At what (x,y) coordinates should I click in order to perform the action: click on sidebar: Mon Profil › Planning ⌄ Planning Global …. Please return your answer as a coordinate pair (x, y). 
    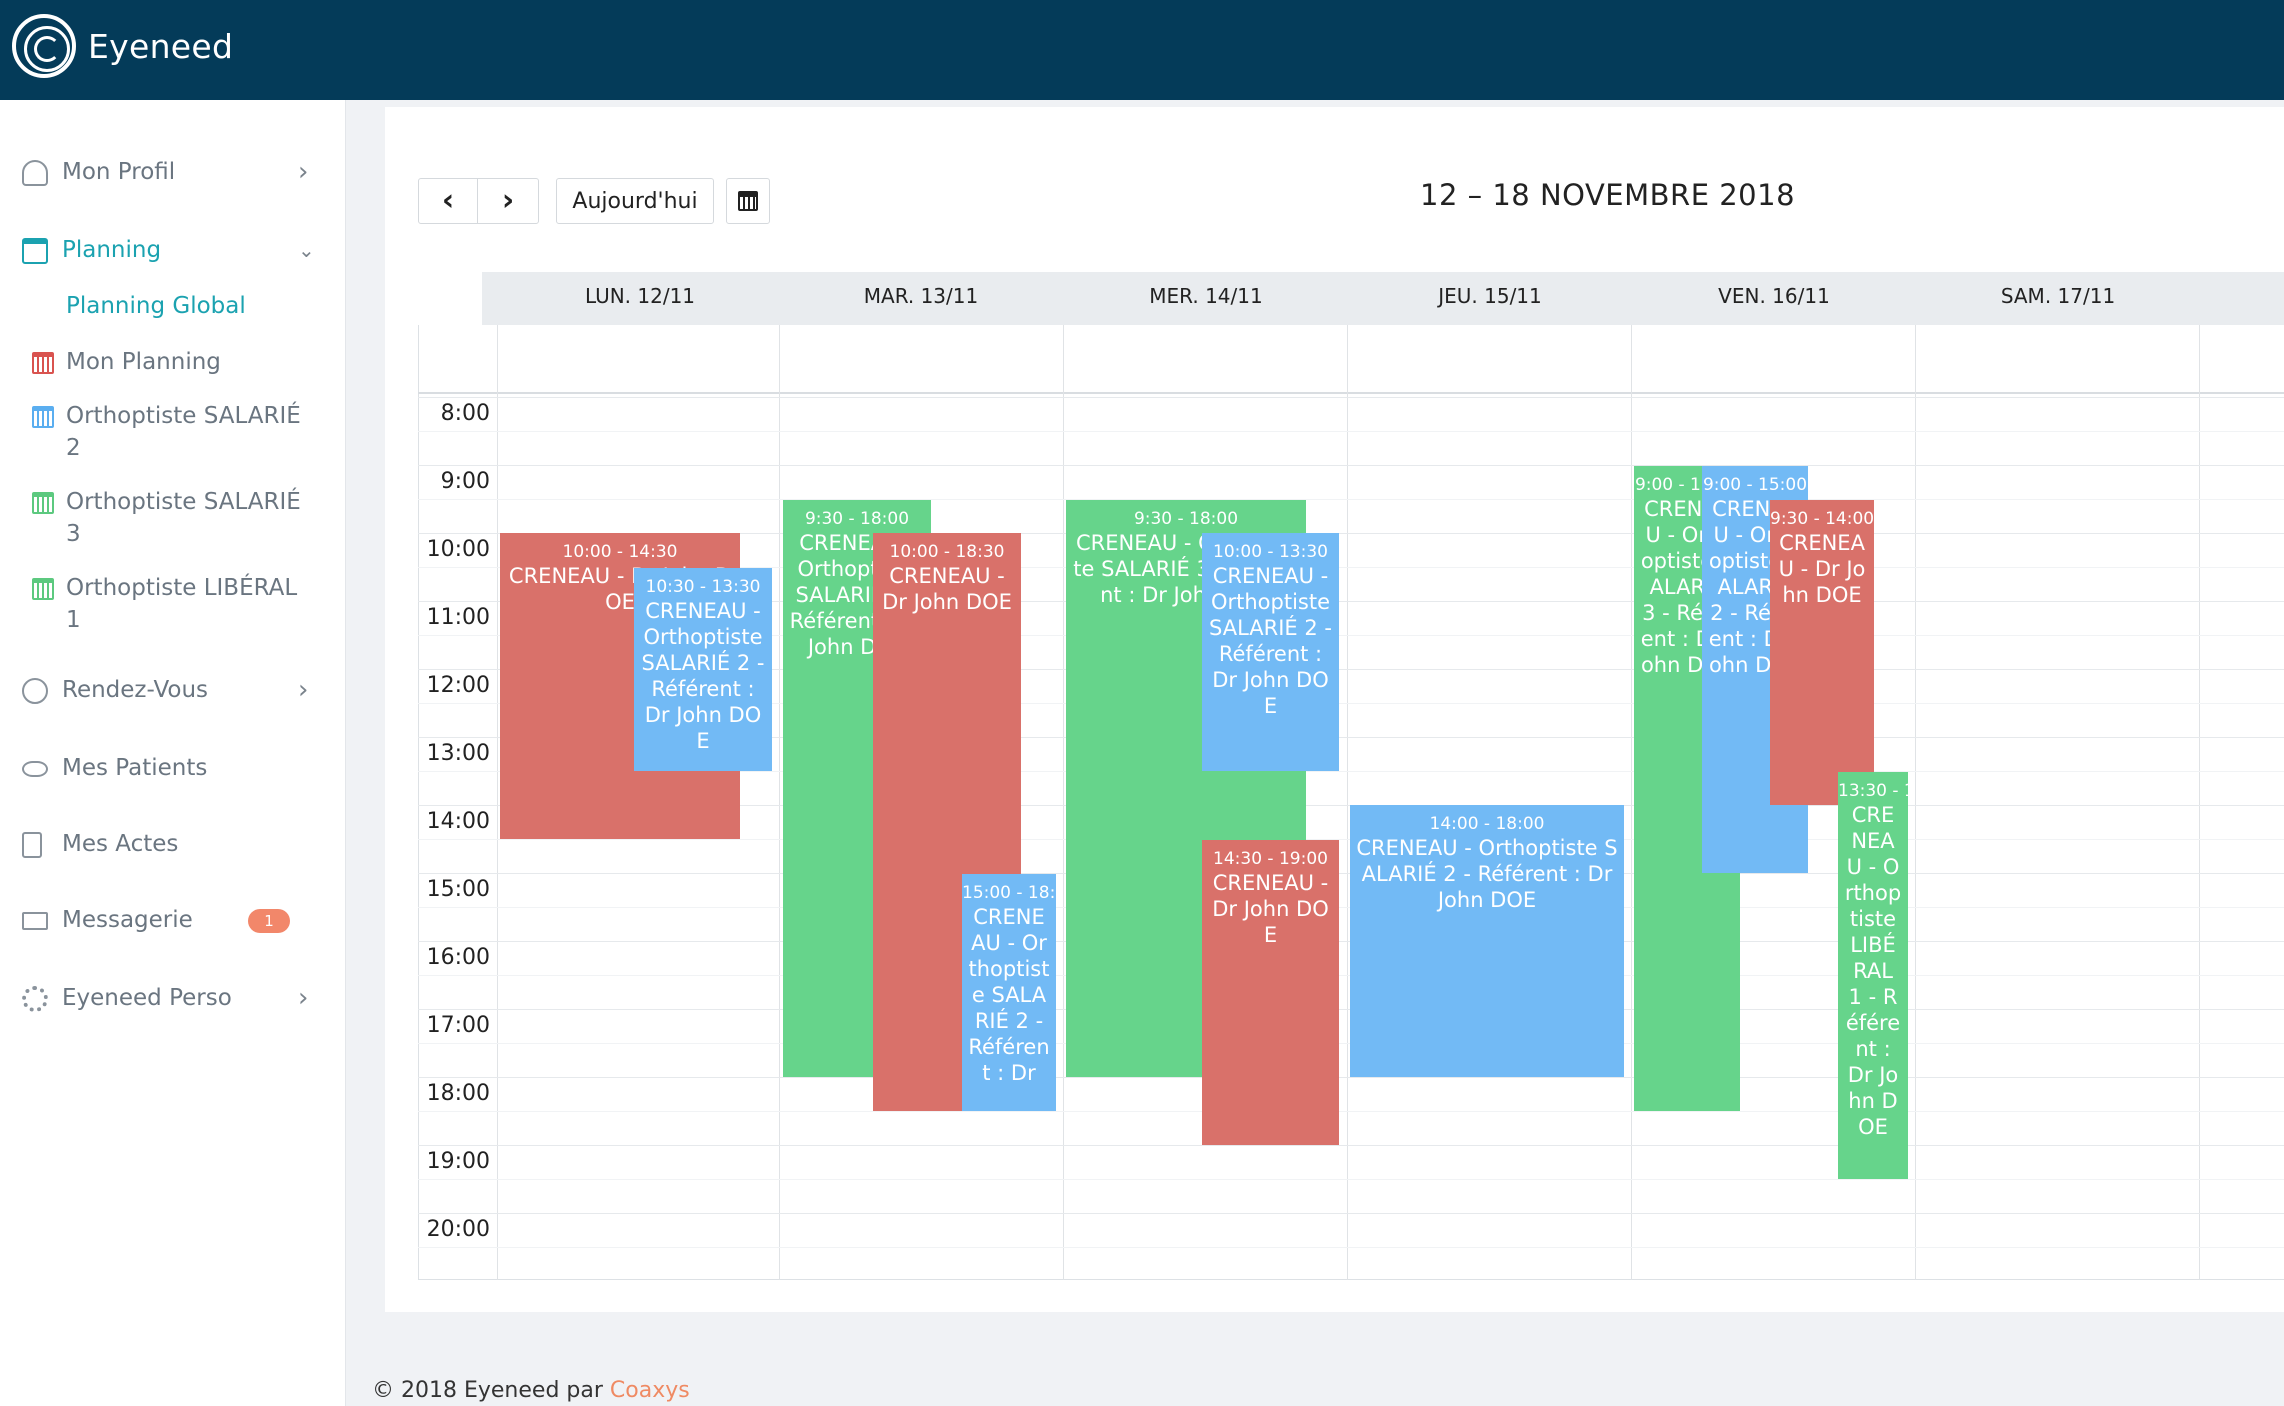
    Looking at the image, I should click on (173, 753).